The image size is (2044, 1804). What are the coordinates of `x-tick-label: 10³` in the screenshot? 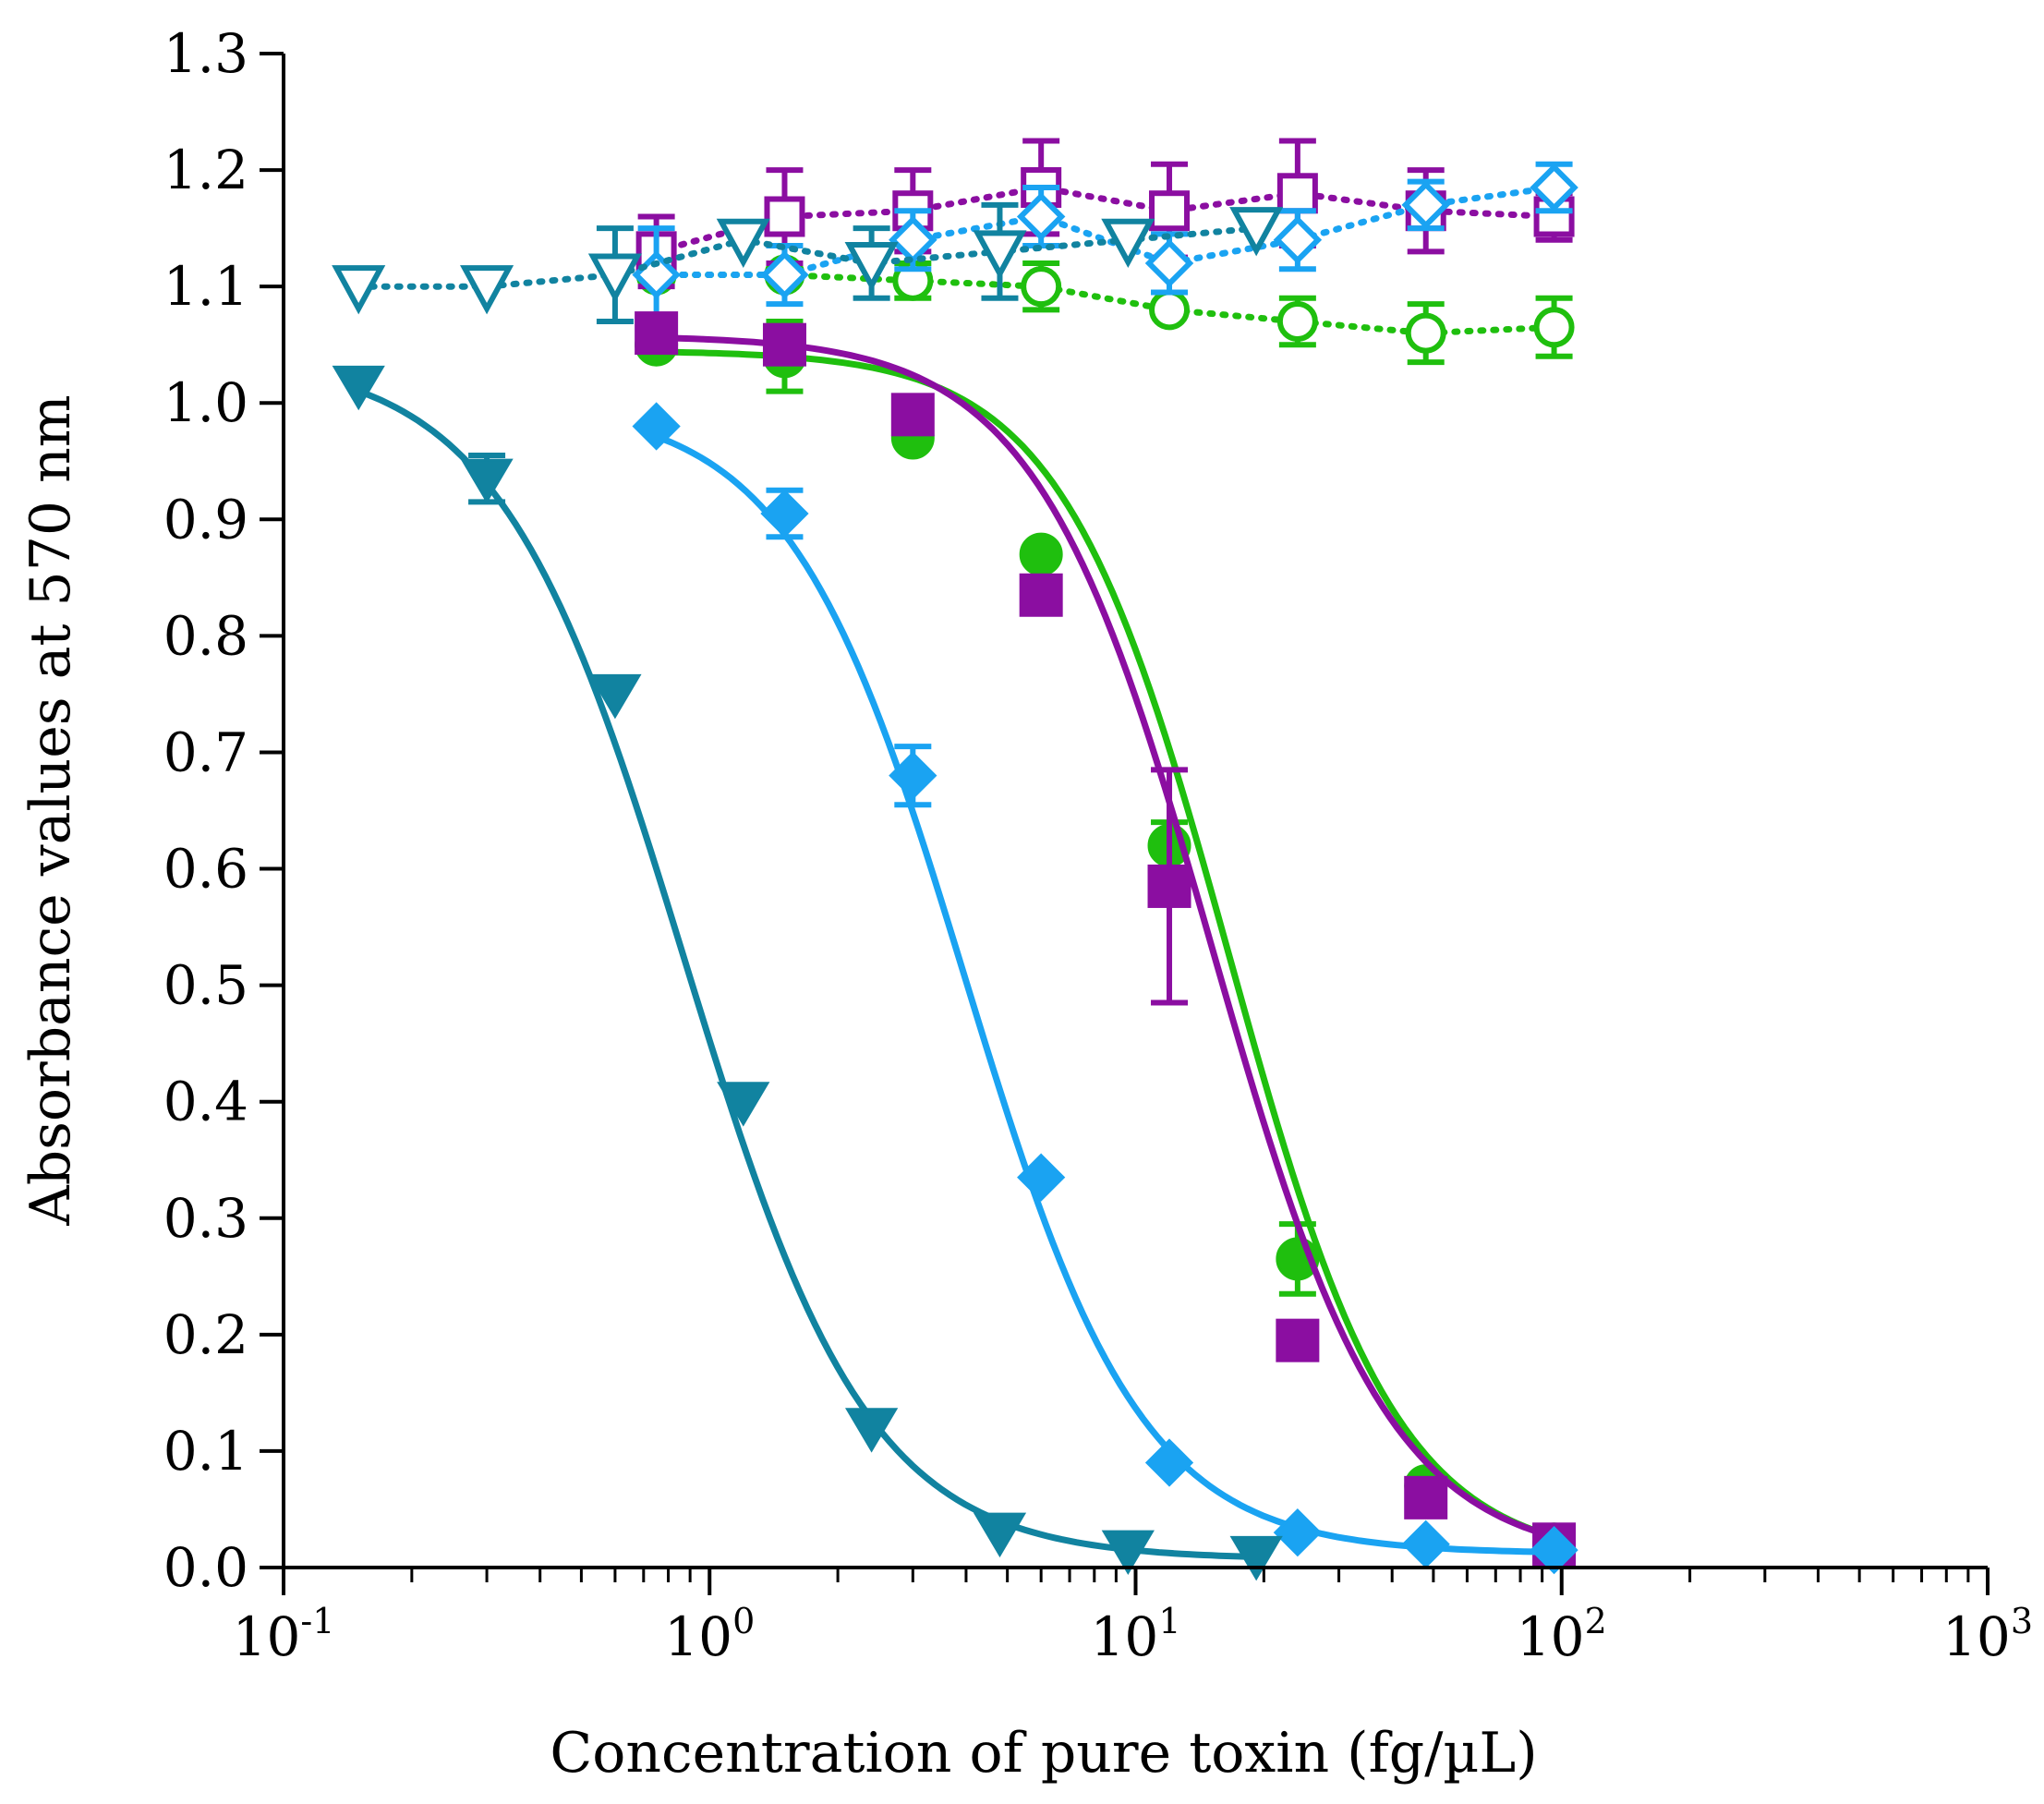 It's located at (1988, 1634).